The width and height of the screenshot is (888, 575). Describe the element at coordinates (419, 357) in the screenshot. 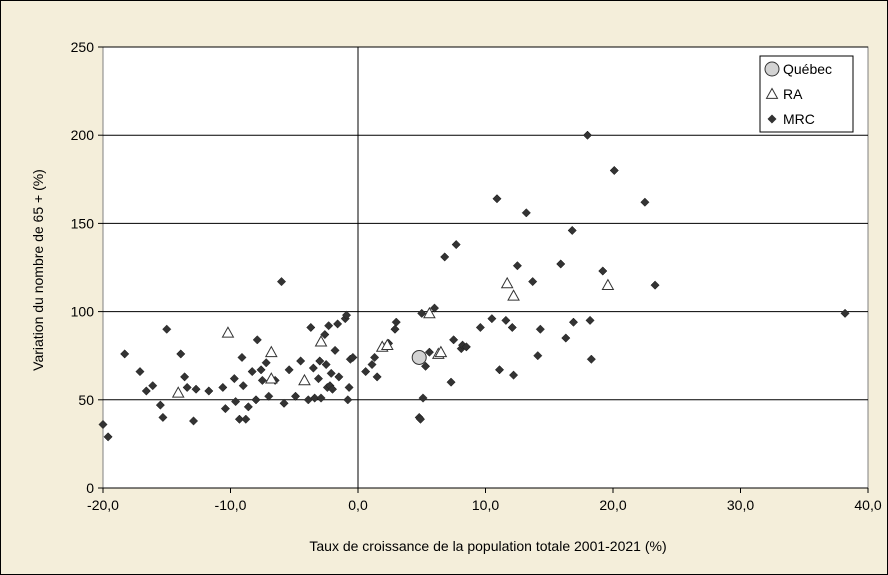

I see `quebec-point` at that location.